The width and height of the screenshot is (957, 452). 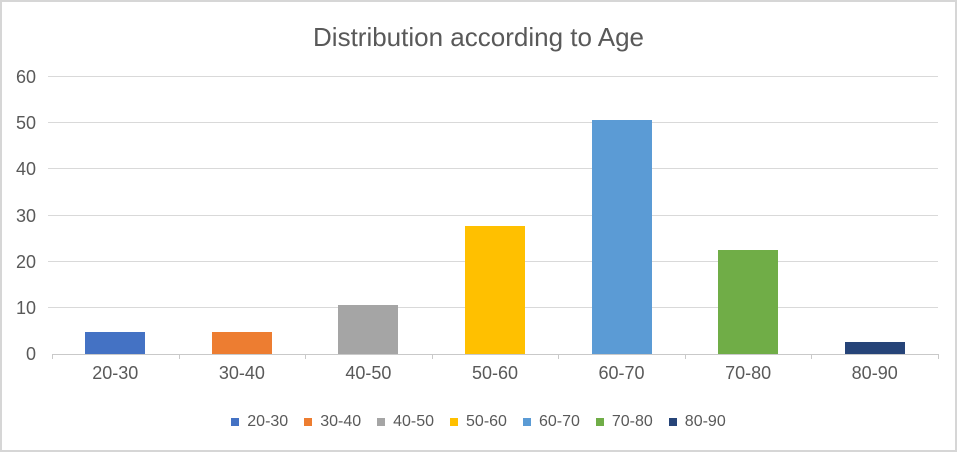 What do you see at coordinates (414, 421) in the screenshot?
I see `legend-label-40-50: 40-50` at bounding box center [414, 421].